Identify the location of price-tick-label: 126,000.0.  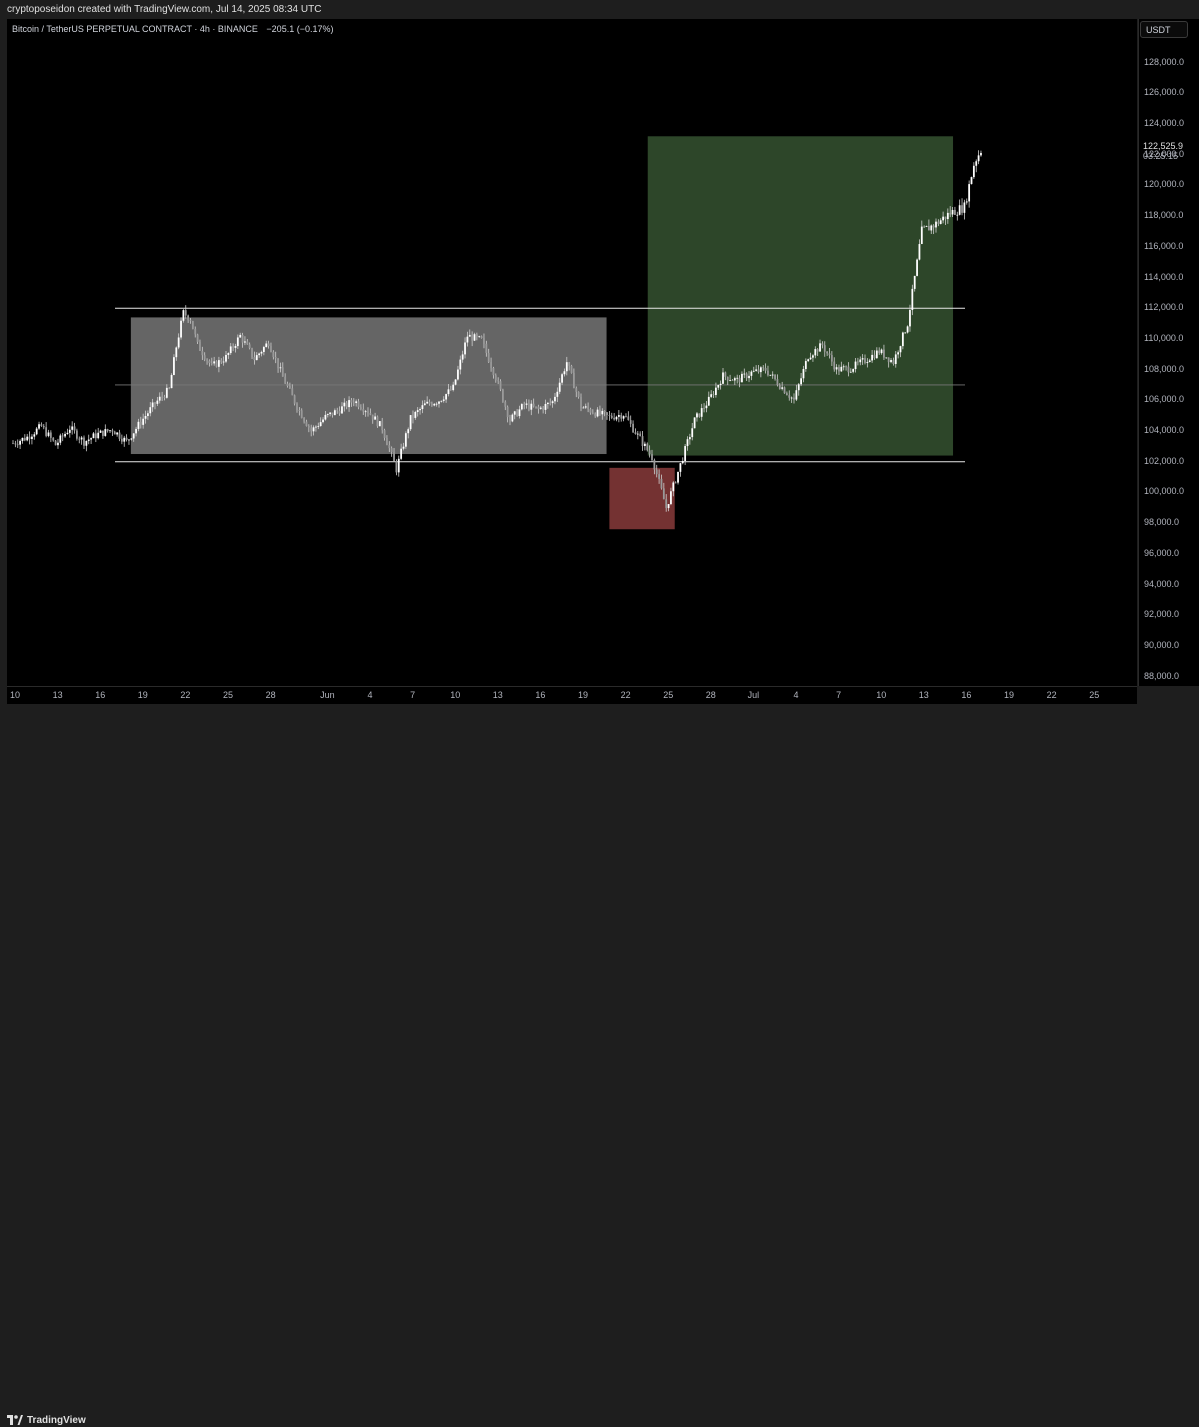
(1164, 92).